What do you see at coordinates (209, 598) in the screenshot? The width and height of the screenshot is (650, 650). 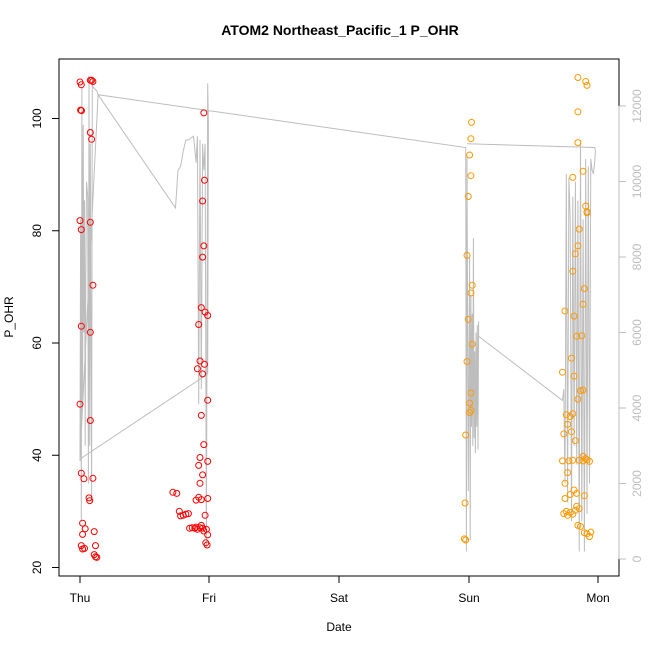 I see `x-tick-label: Fri` at bounding box center [209, 598].